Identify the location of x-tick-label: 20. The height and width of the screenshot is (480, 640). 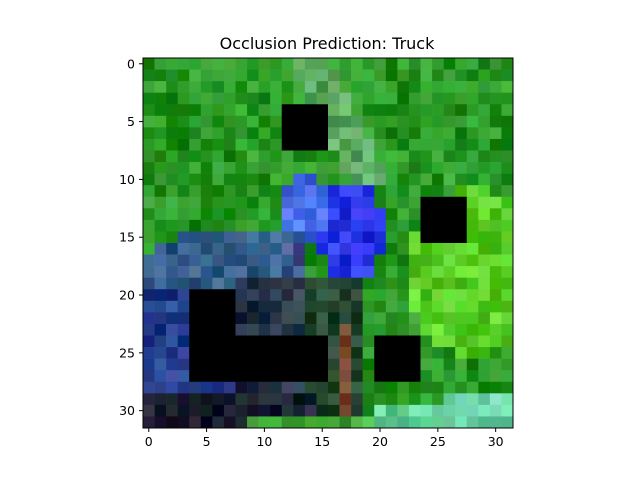
(380, 441).